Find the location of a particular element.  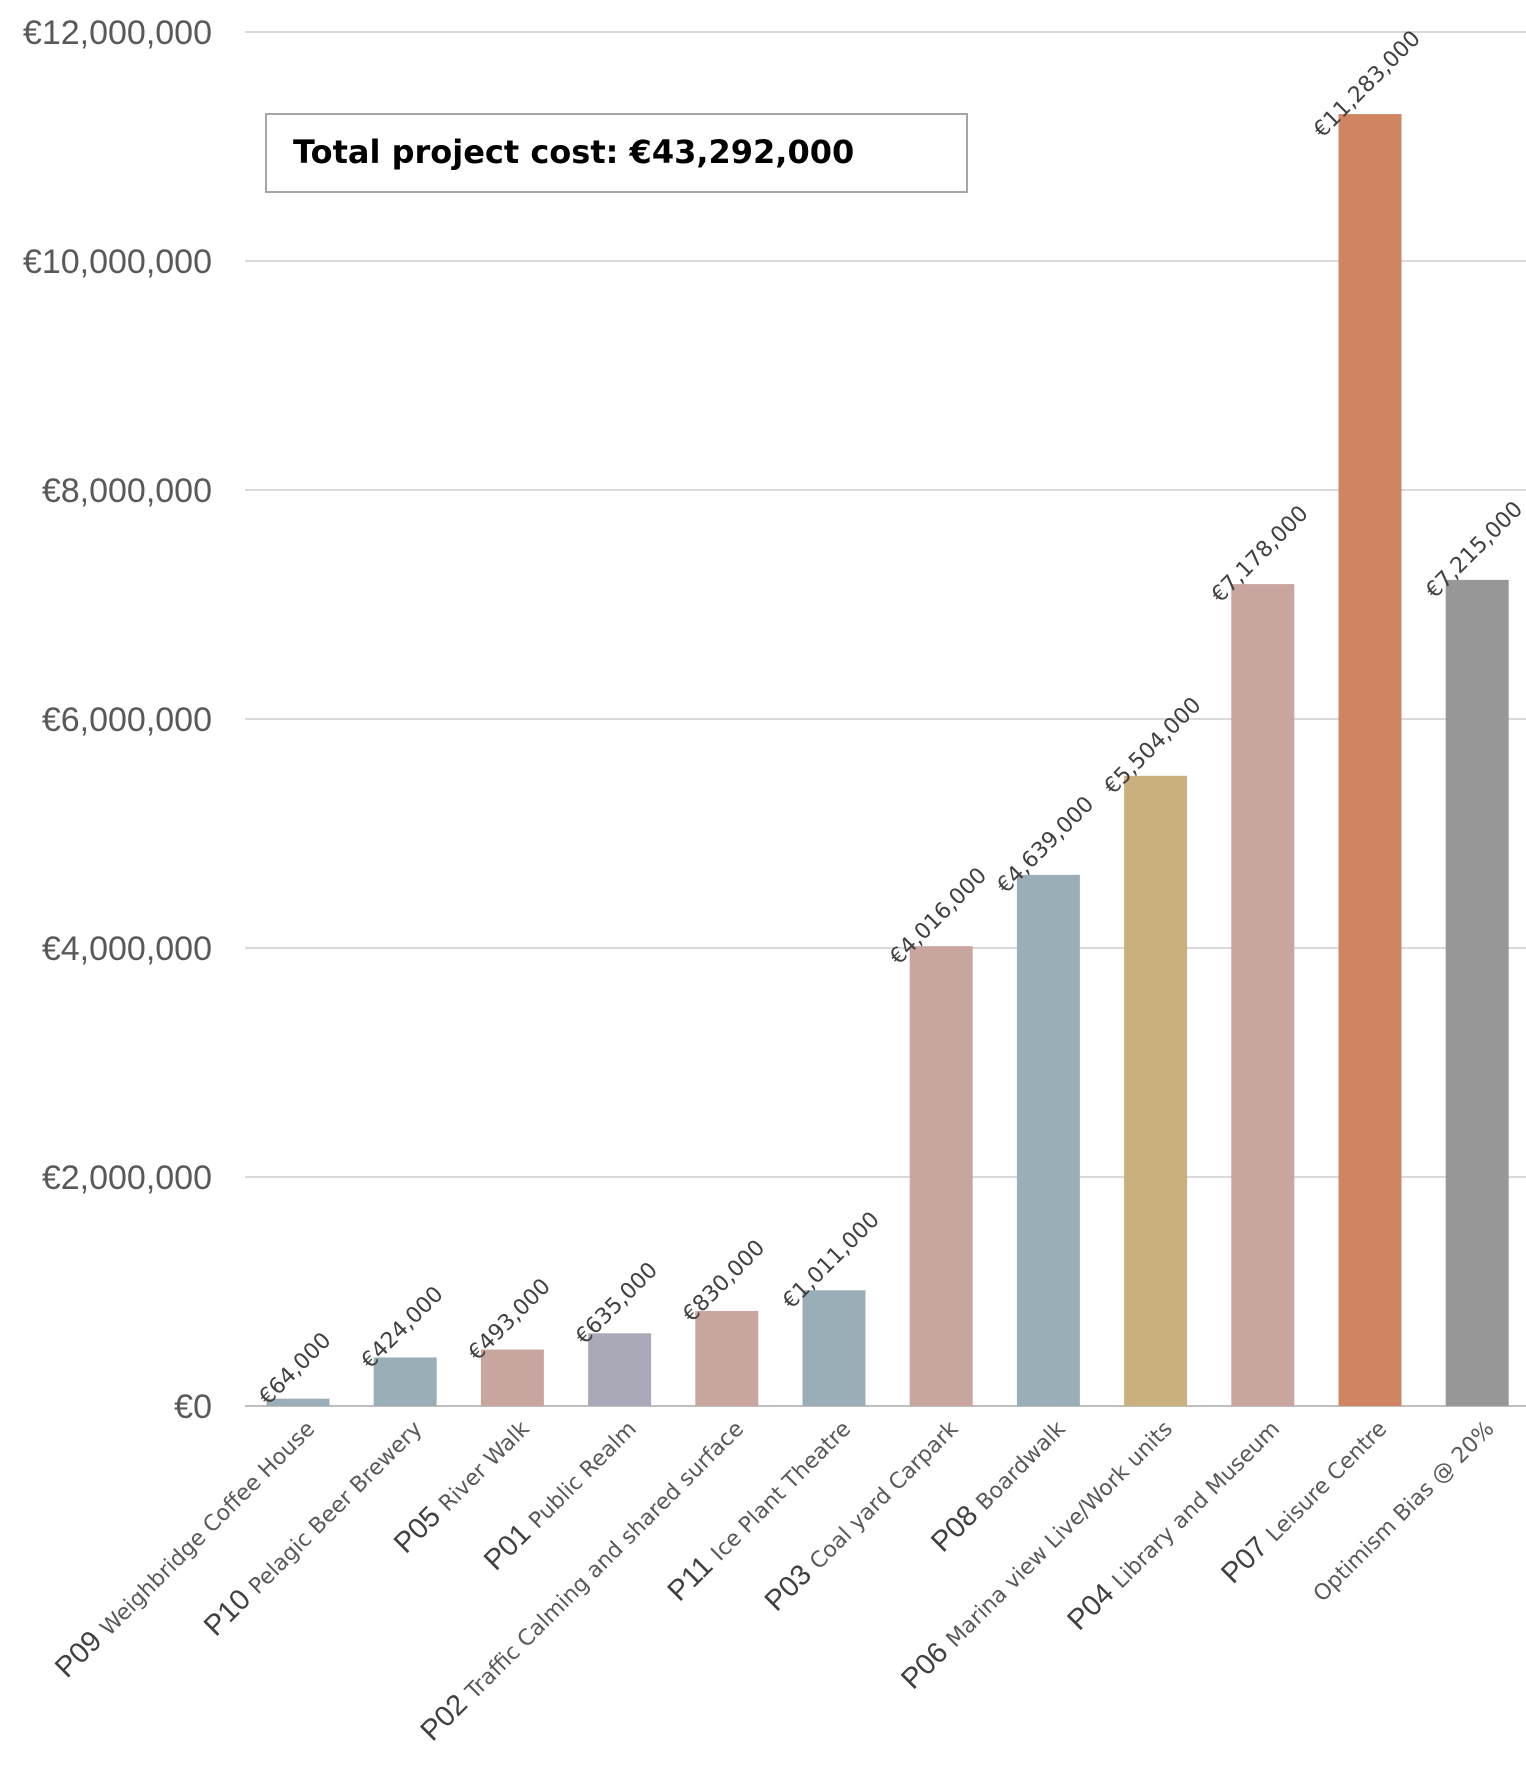

y-tick-label: €8,000,000 is located at coordinates (127, 491).